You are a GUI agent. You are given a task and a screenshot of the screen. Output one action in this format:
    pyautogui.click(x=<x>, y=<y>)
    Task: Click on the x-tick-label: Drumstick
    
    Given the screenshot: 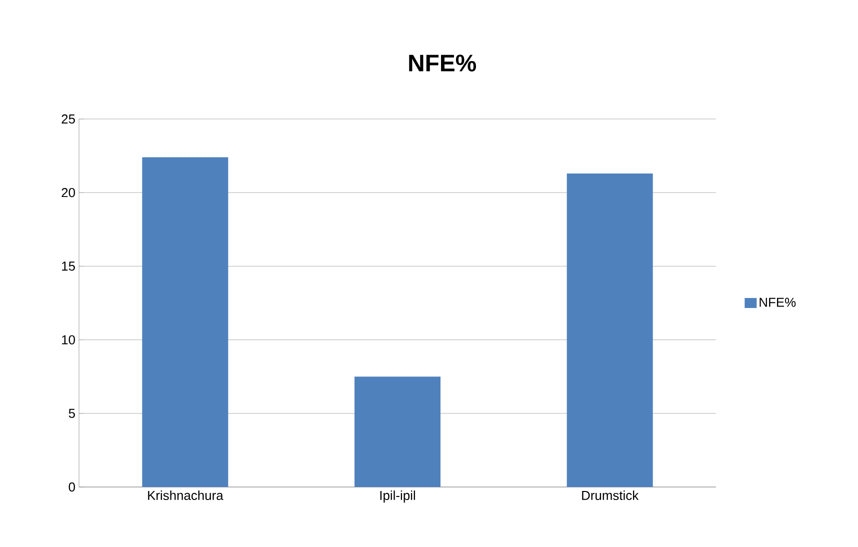 What is the action you would take?
    pyautogui.click(x=610, y=495)
    